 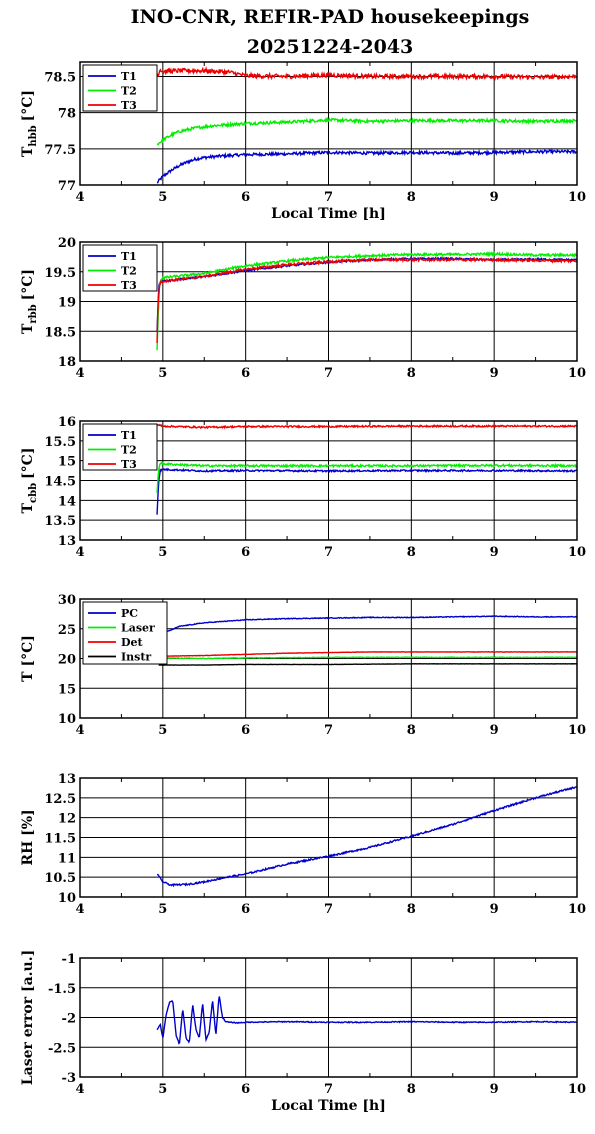 What do you see at coordinates (60, 521) in the screenshot?
I see `y-tick-label: 13.5` at bounding box center [60, 521].